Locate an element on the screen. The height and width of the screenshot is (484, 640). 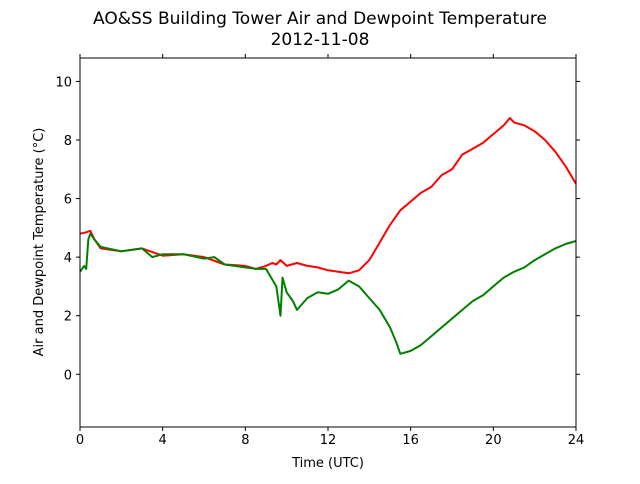
x-tick-label: 8 is located at coordinates (245, 440).